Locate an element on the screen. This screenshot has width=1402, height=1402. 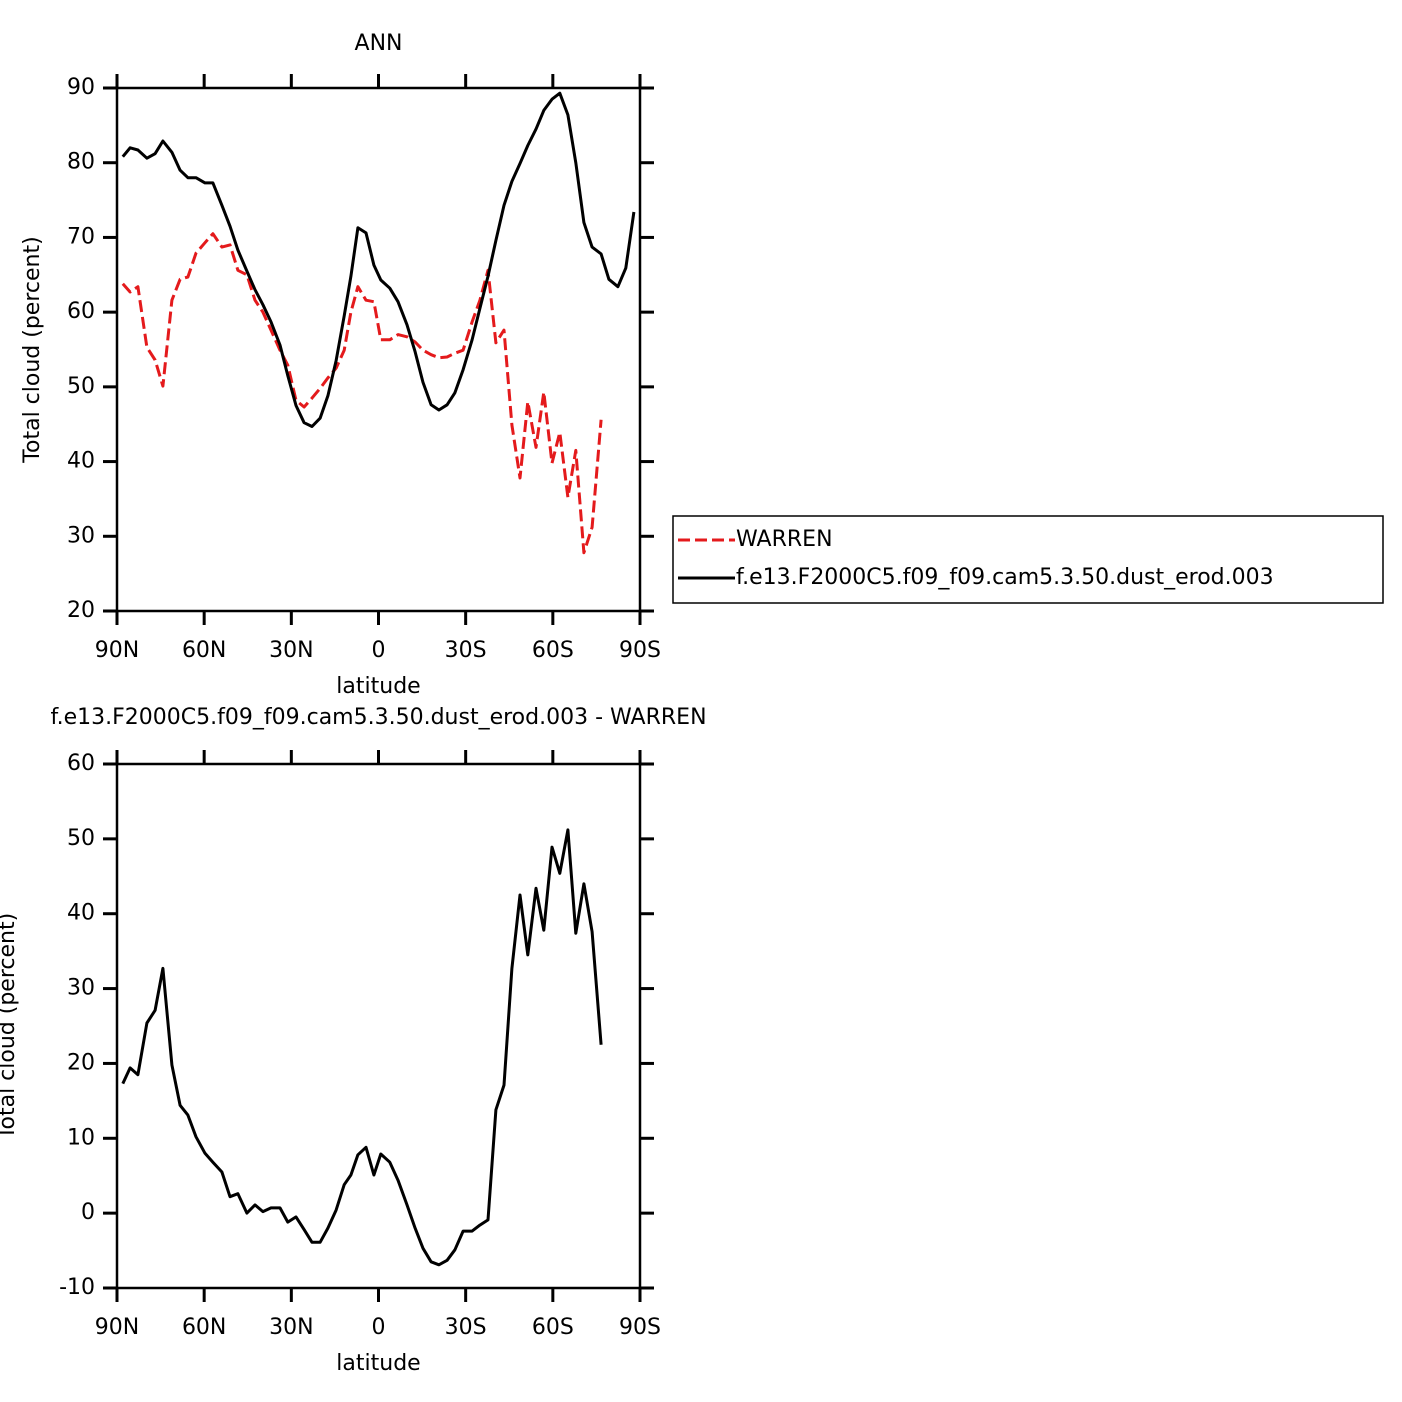
y-tick-label: 90 is located at coordinates (81, 87).